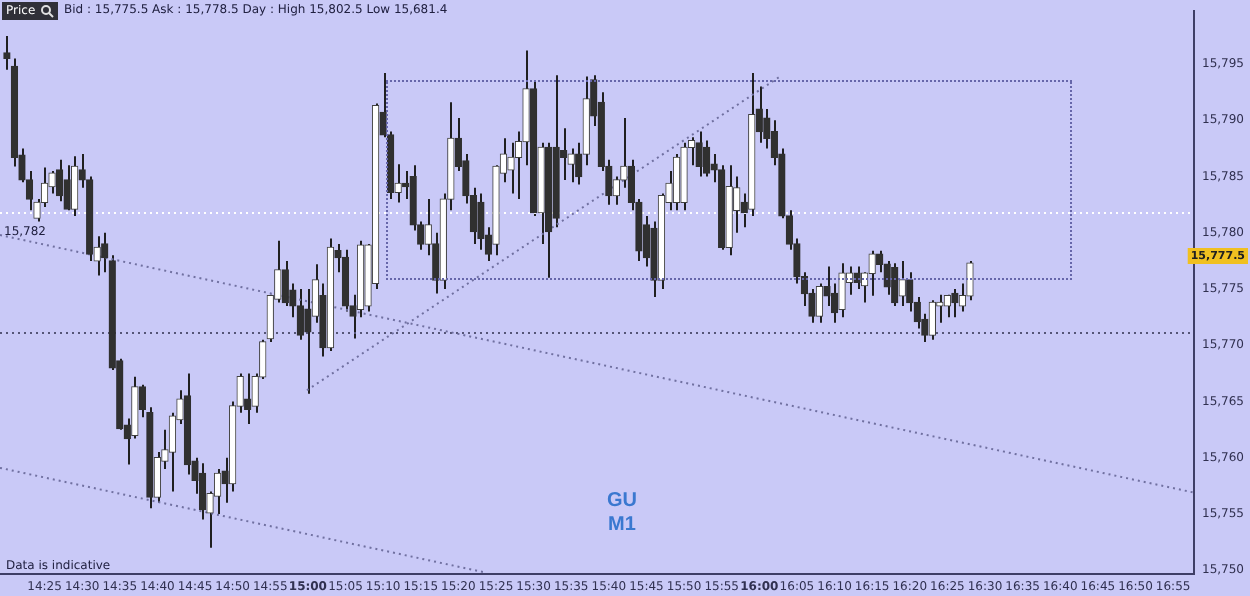  What do you see at coordinates (622, 524) in the screenshot?
I see `annotation: M1` at bounding box center [622, 524].